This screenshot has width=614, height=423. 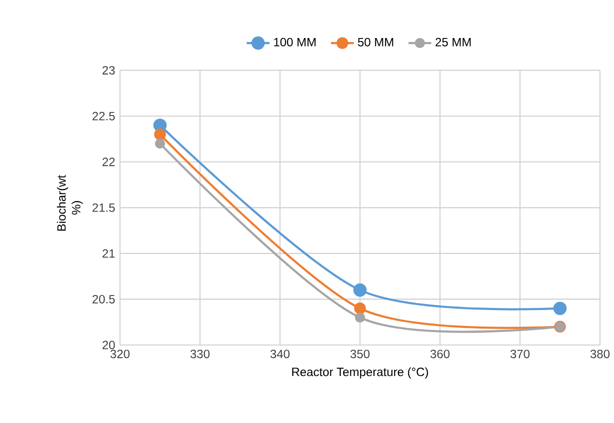 I want to click on legend-label: 25 MM, so click(x=453, y=42).